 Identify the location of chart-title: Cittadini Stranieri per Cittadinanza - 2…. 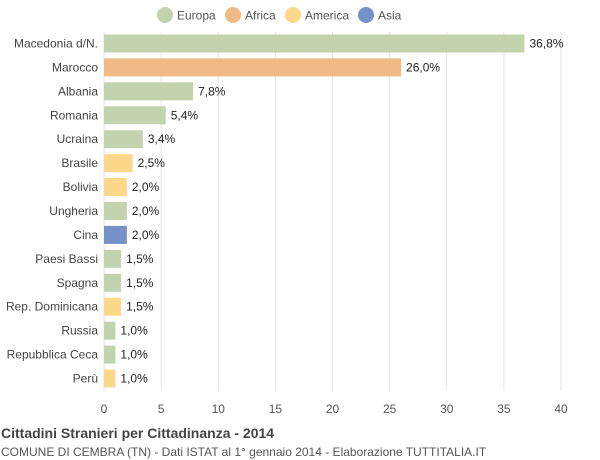
(138, 433).